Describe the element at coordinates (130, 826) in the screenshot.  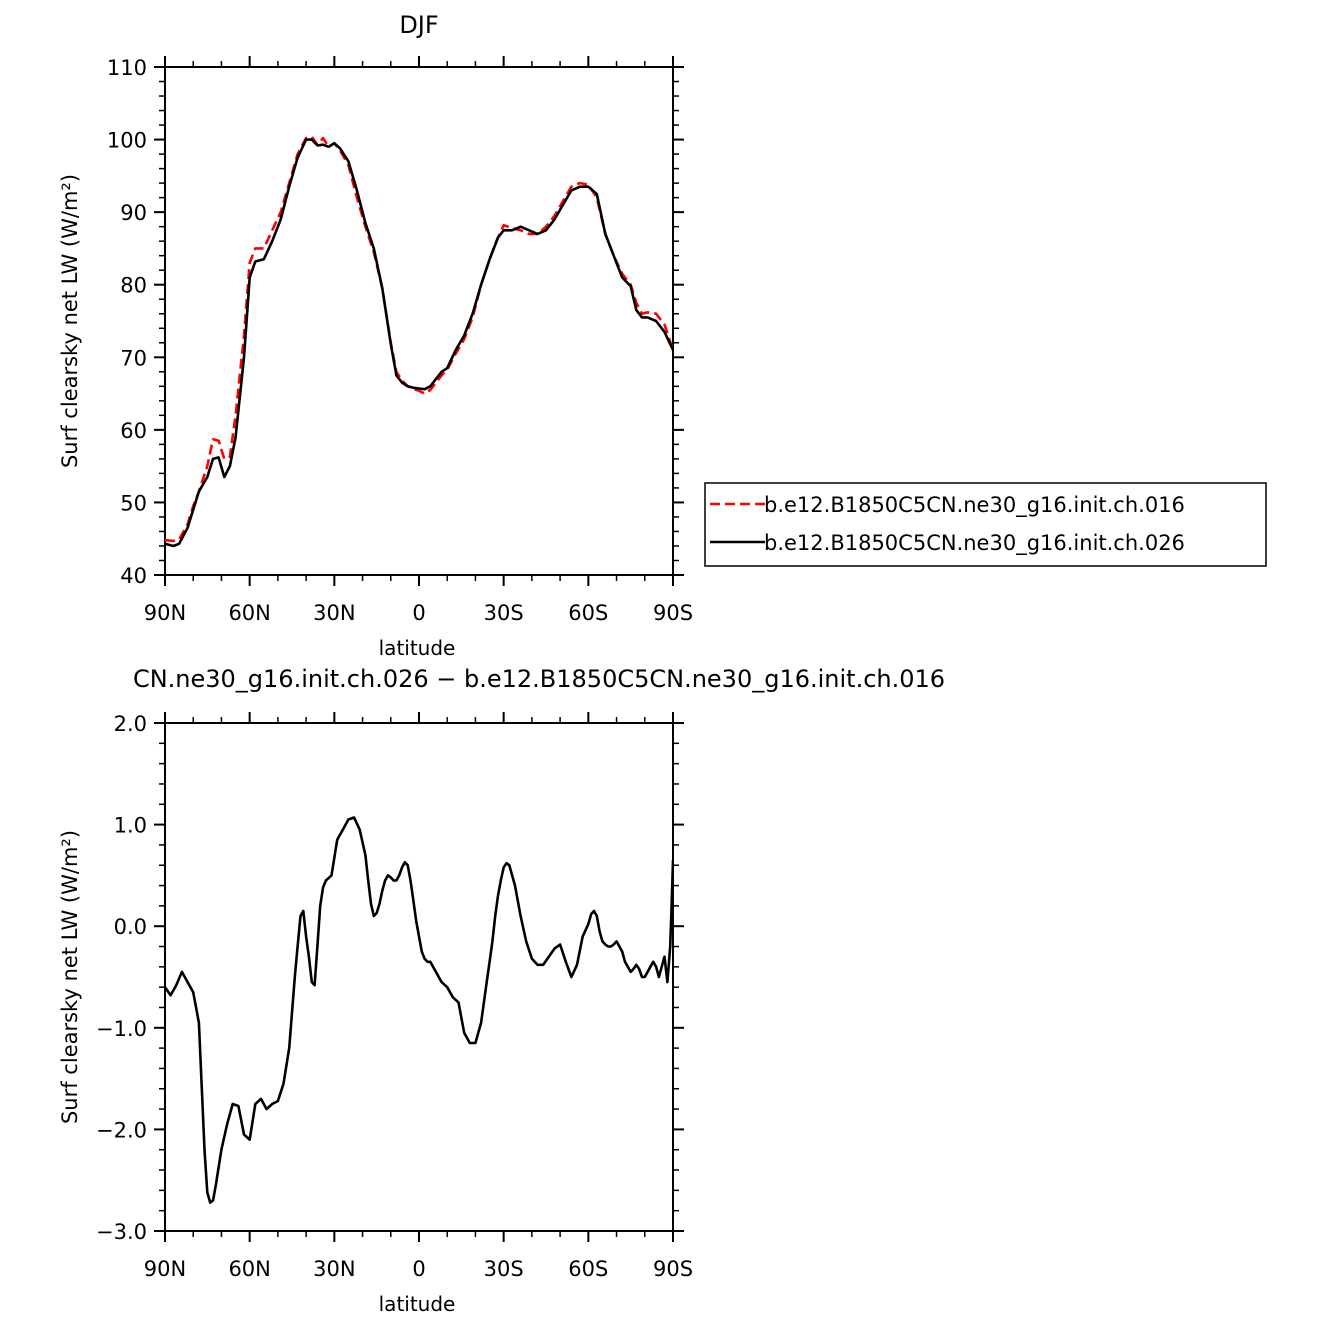
I see `y-tick-label: 1.0` at that location.